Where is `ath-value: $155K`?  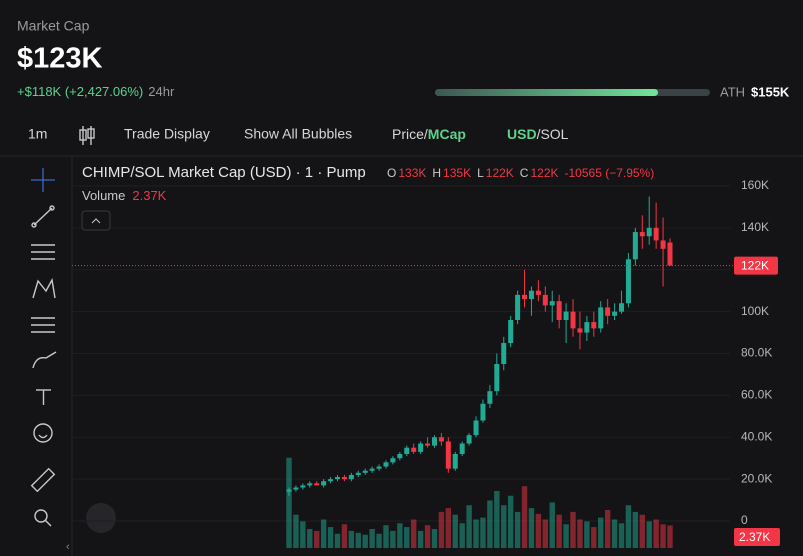 ath-value: $155K is located at coordinates (770, 91).